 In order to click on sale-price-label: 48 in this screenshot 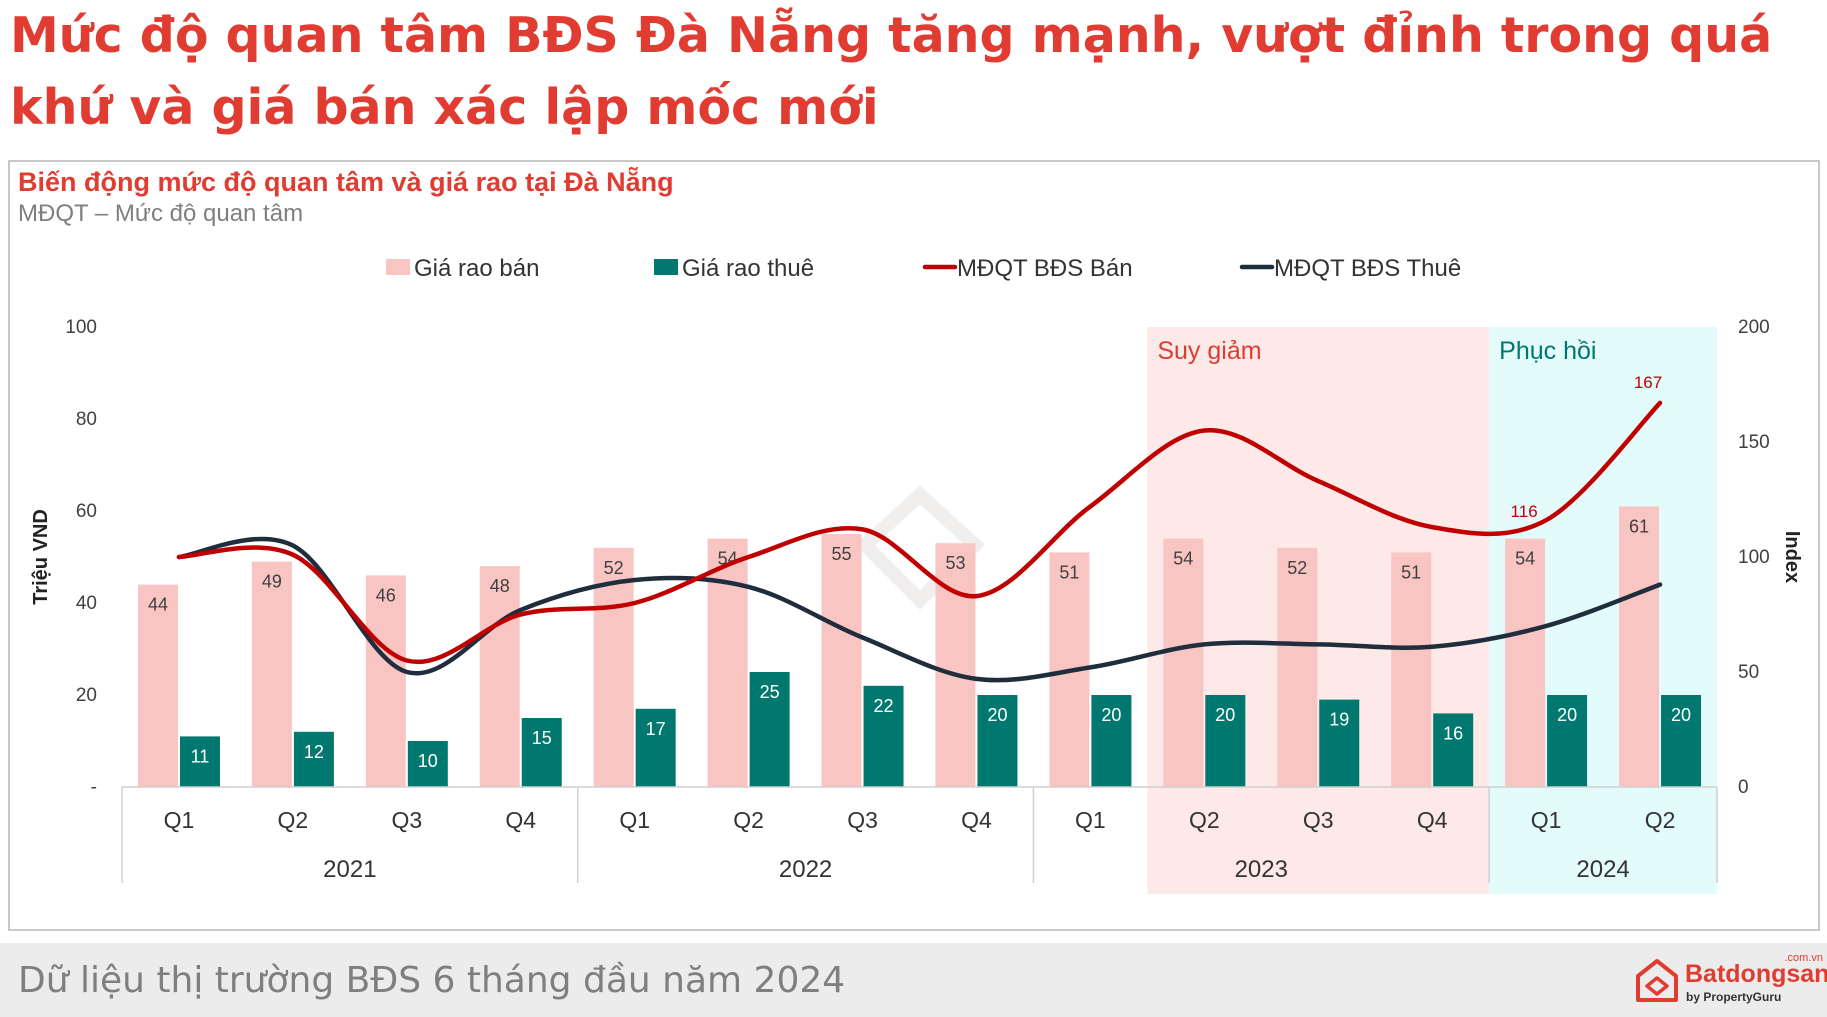, I will do `click(500, 586)`.